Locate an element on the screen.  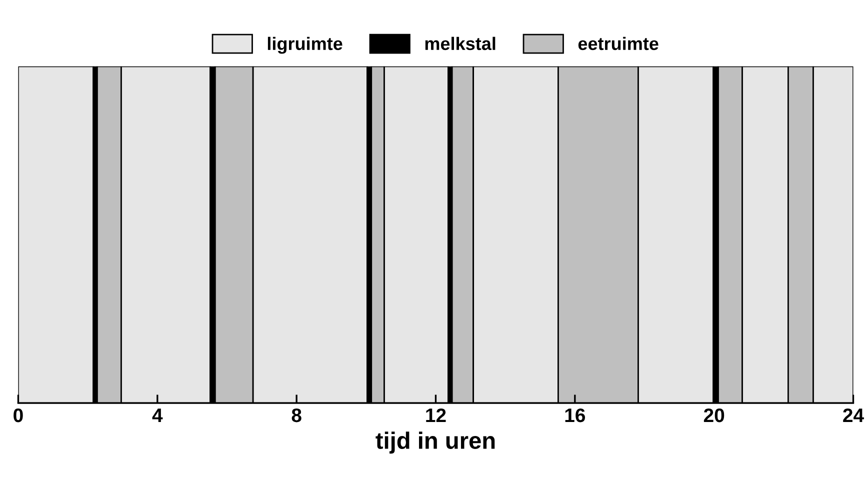
x-tick-label: 8 is located at coordinates (297, 415).